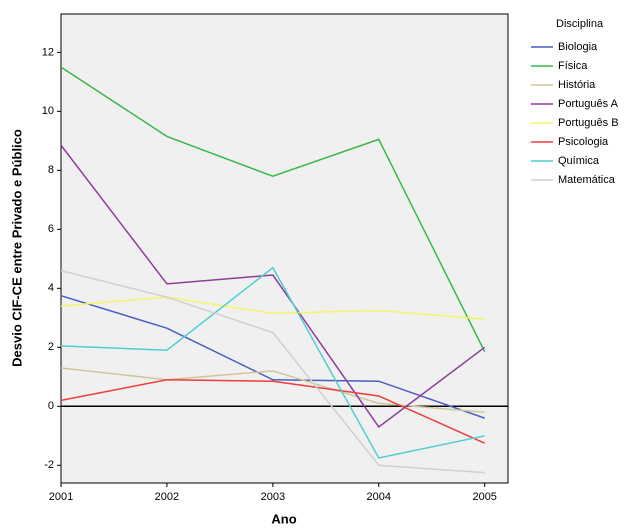 The image size is (643, 530). What do you see at coordinates (51, 288) in the screenshot?
I see `y-tick-label: 4` at bounding box center [51, 288].